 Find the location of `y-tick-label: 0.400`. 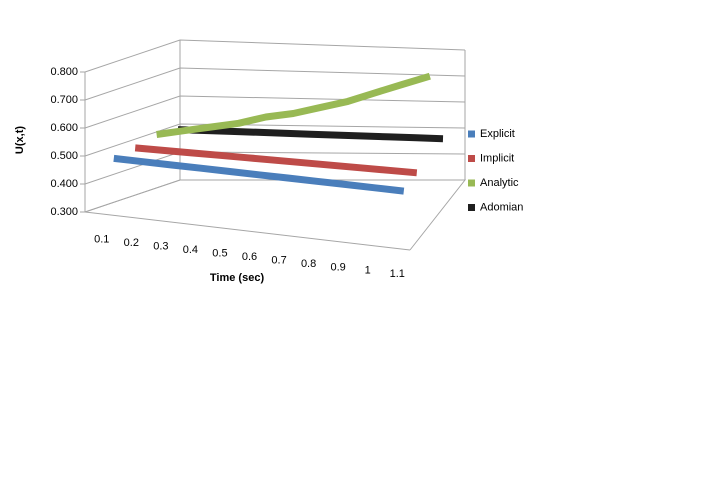

y-tick-label: 0.400 is located at coordinates (64, 184).